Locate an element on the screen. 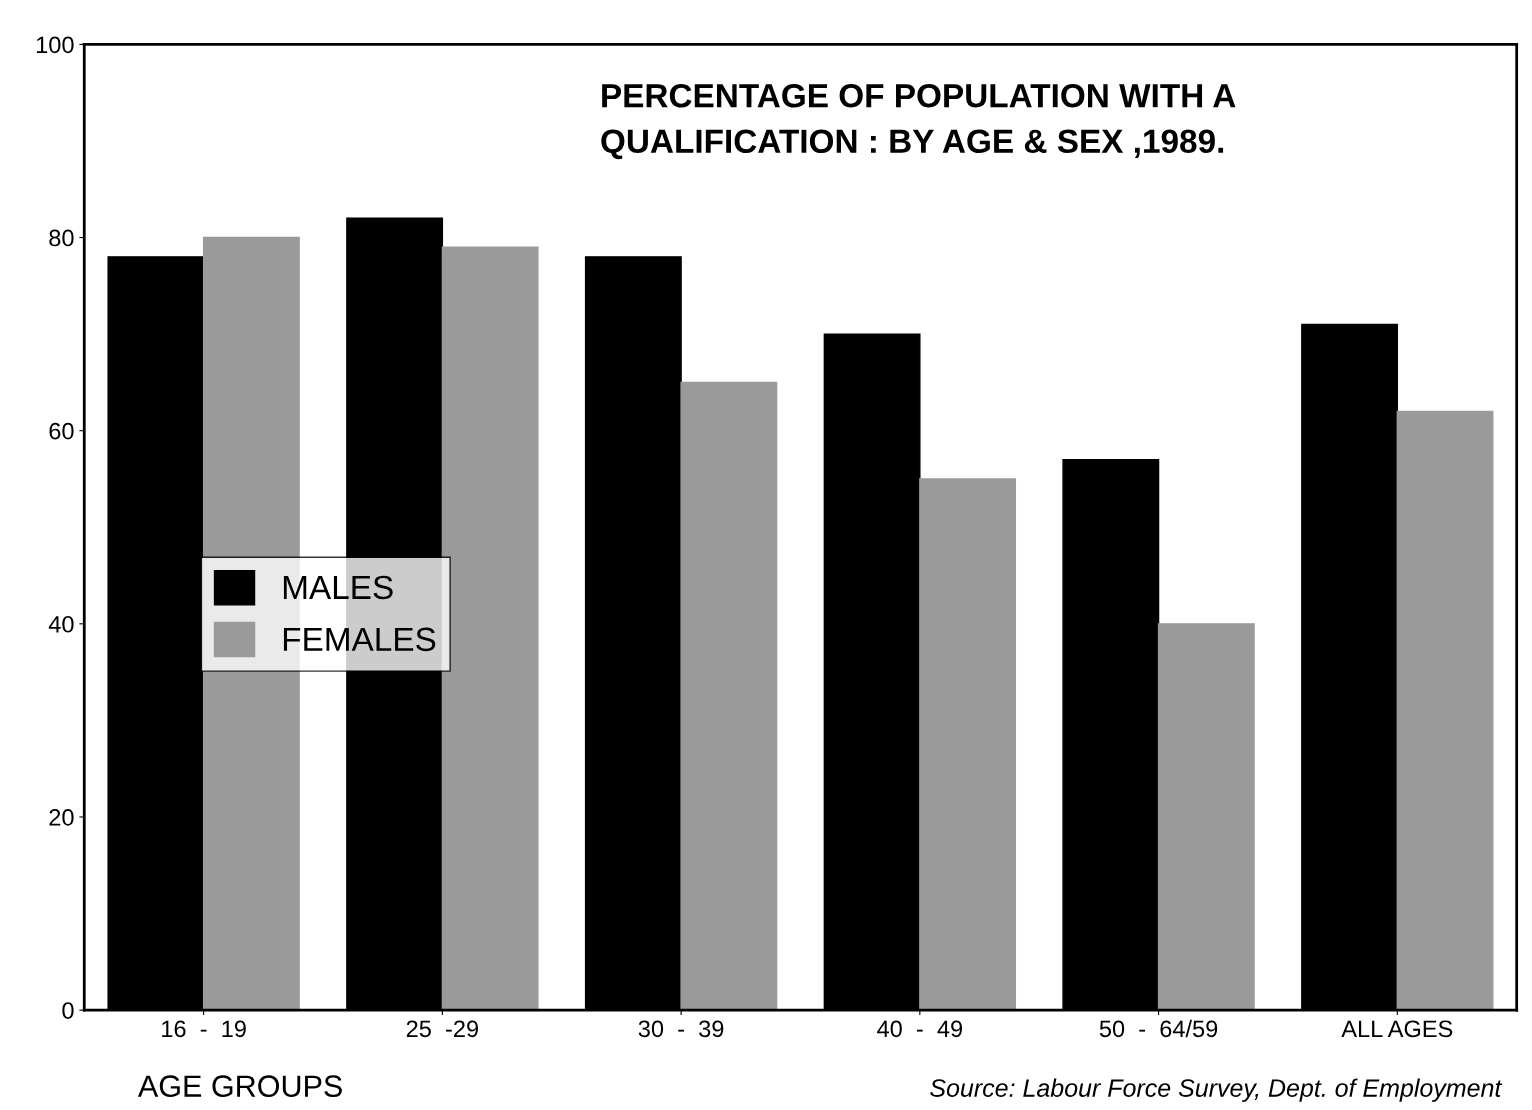  y-tick-label: 100 is located at coordinates (55, 45).